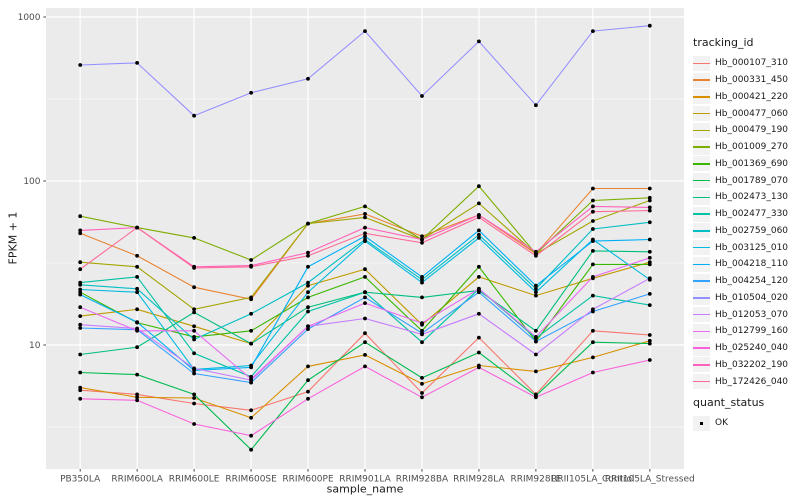 Image resolution: width=800 pixels, height=500 pixels. Describe the element at coordinates (308, 480) in the screenshot. I see `x-tick-label: RRIM600PE` at that location.